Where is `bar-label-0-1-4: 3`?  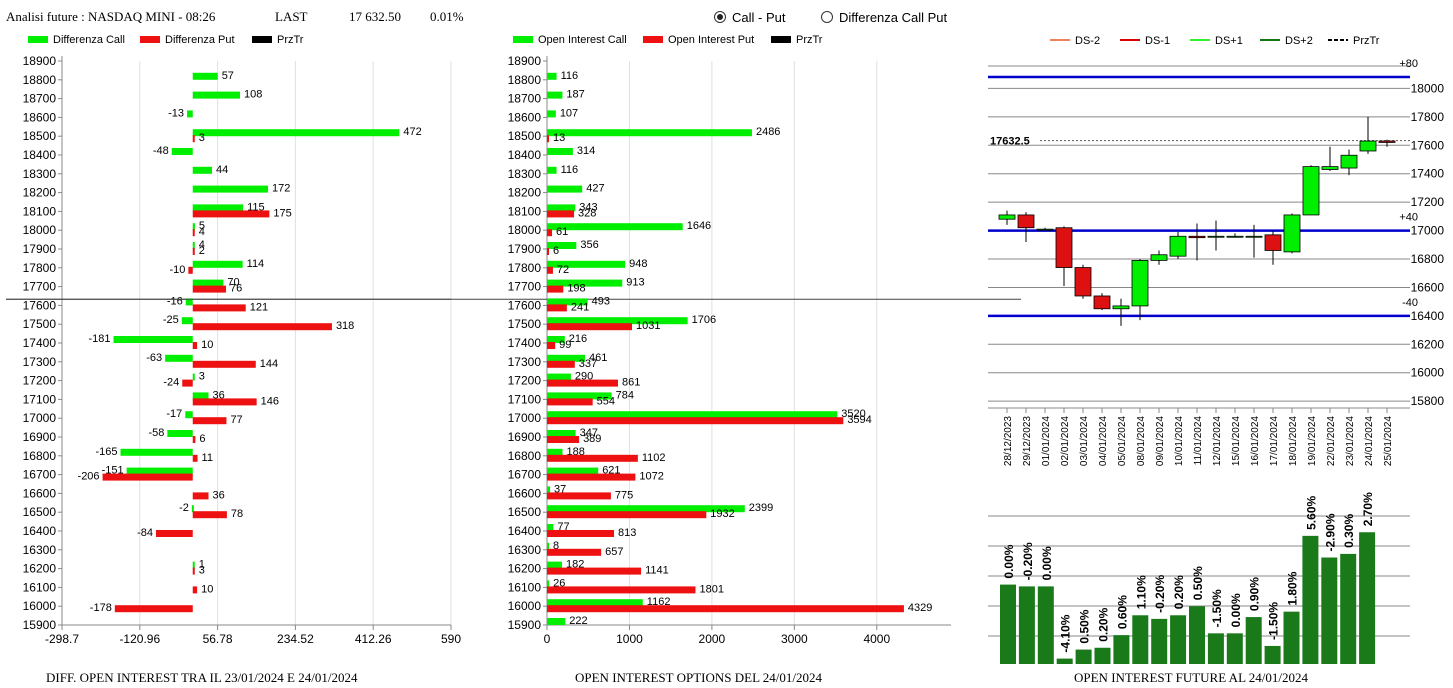
bar-label-0-1-4: 3 is located at coordinates (202, 138).